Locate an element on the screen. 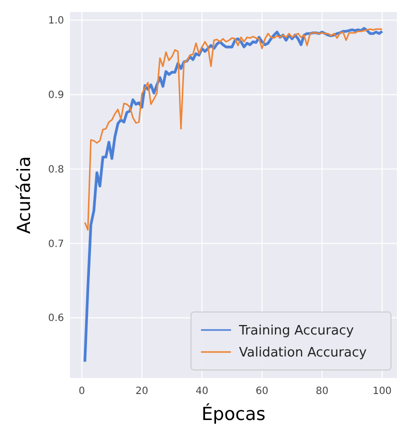 The width and height of the screenshot is (408, 426). y-tick-label: 0.6 is located at coordinates (56, 318).